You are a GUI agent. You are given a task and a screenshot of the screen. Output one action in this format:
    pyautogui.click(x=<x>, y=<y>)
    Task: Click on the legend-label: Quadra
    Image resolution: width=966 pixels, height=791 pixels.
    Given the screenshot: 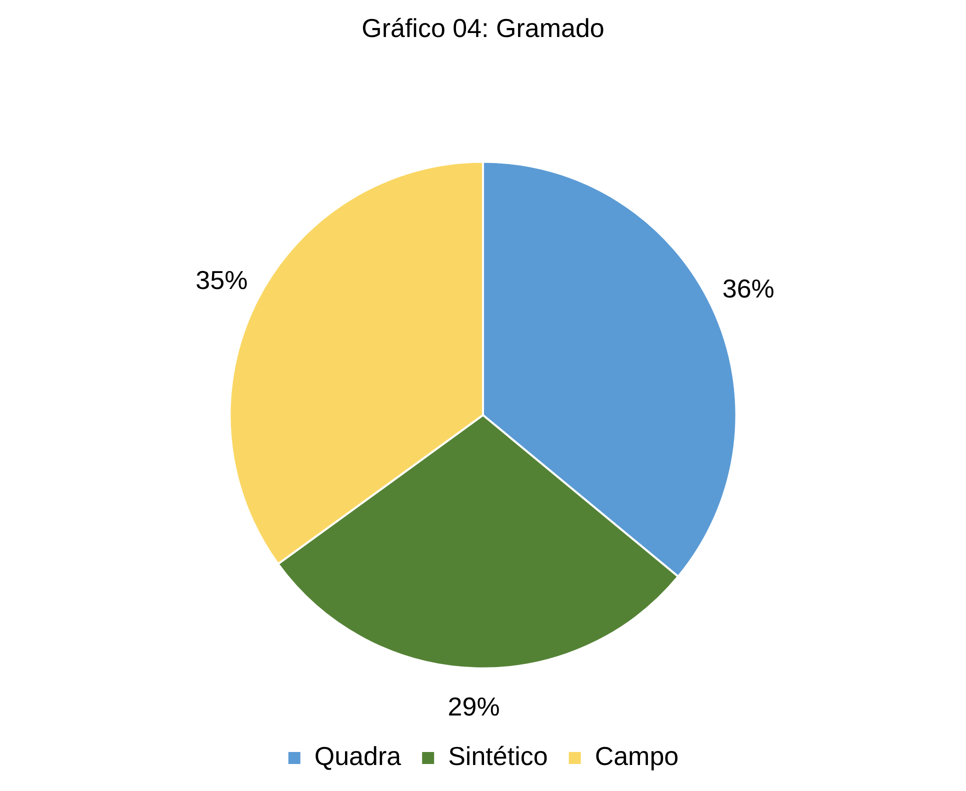 What is the action you would take?
    pyautogui.click(x=358, y=756)
    